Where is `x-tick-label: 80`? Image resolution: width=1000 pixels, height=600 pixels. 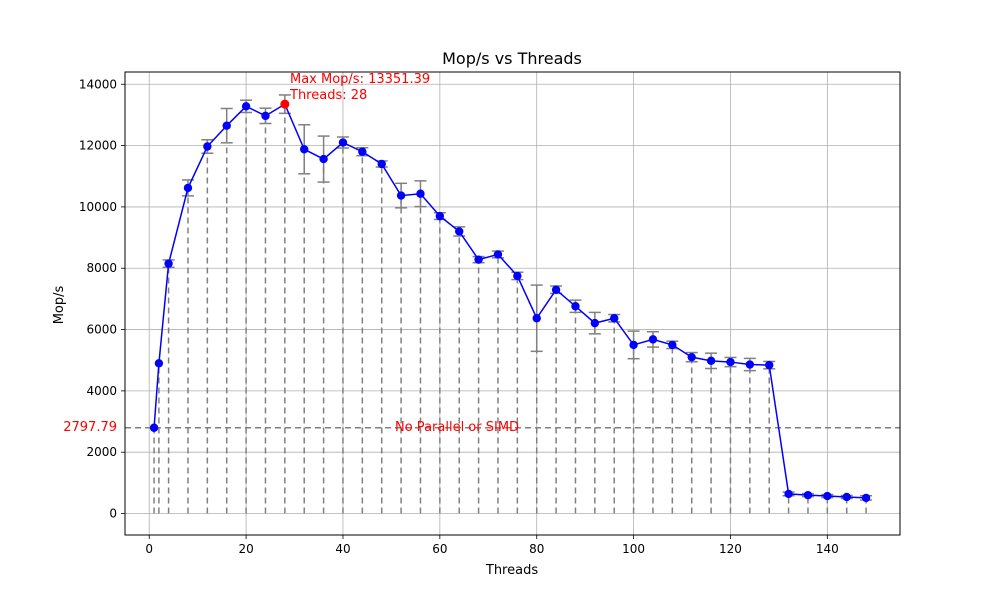
x-tick-label: 80 is located at coordinates (536, 549).